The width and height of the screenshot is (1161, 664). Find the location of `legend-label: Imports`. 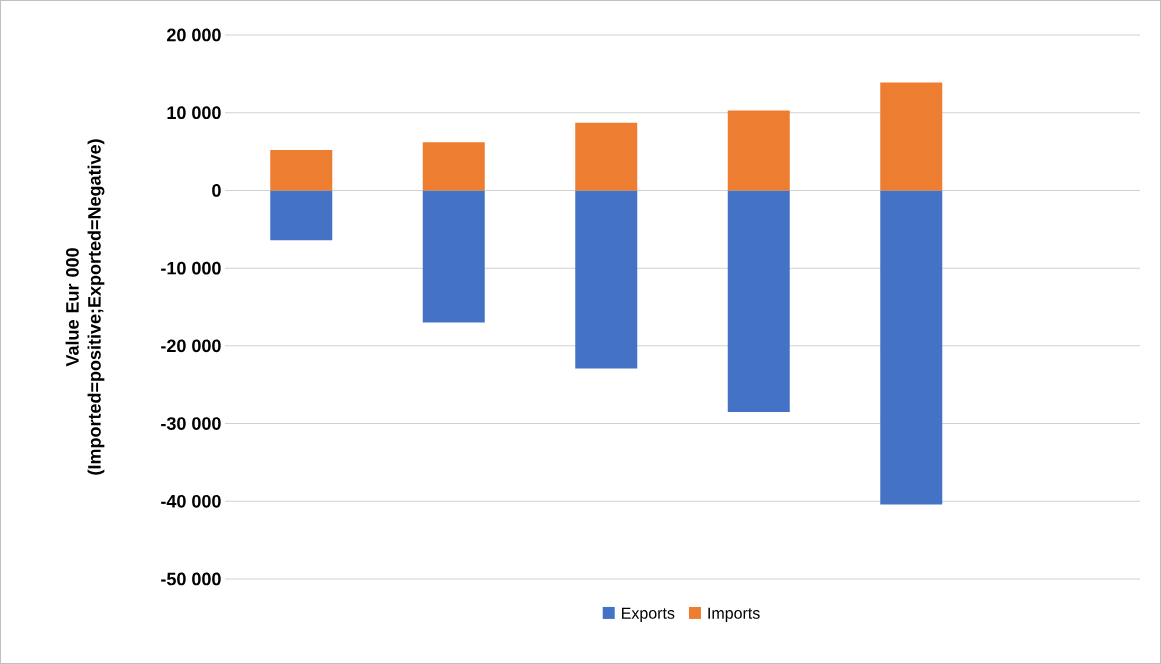

legend-label: Imports is located at coordinates (734, 615).